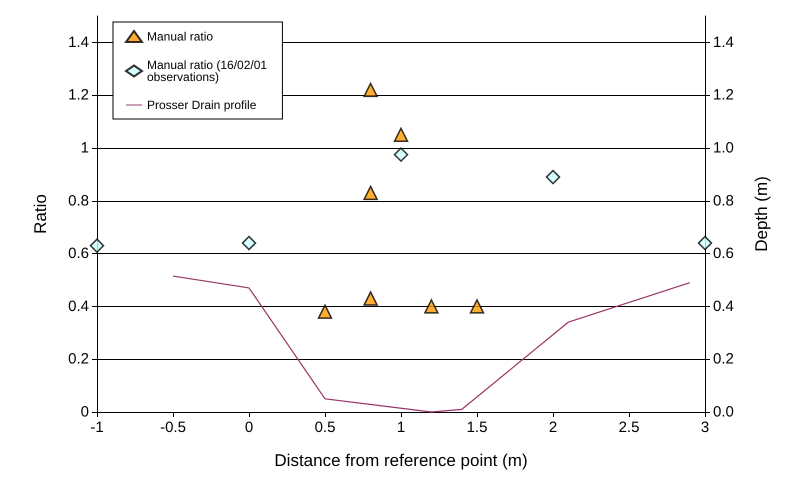  What do you see at coordinates (180, 37) in the screenshot?
I see `legend-label: Manual ratio` at bounding box center [180, 37].